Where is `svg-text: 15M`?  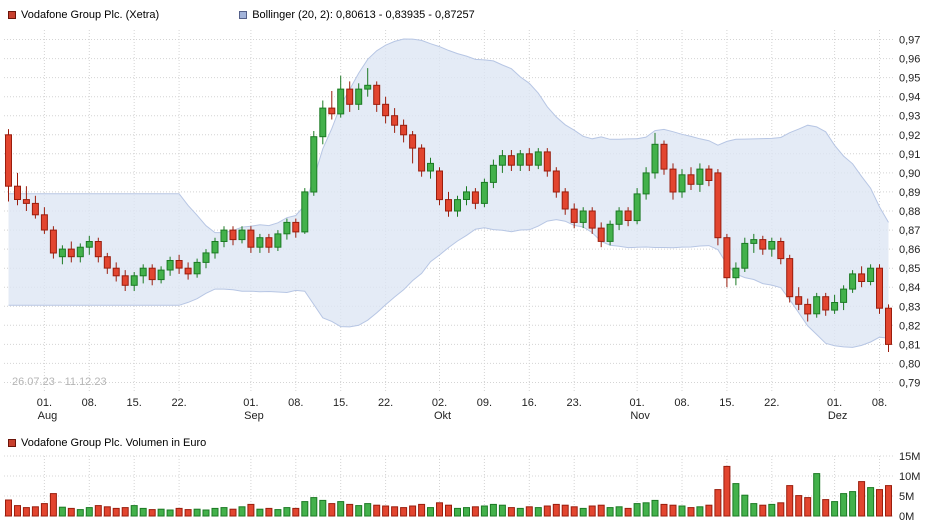 svg-text: 15M is located at coordinates (909, 457).